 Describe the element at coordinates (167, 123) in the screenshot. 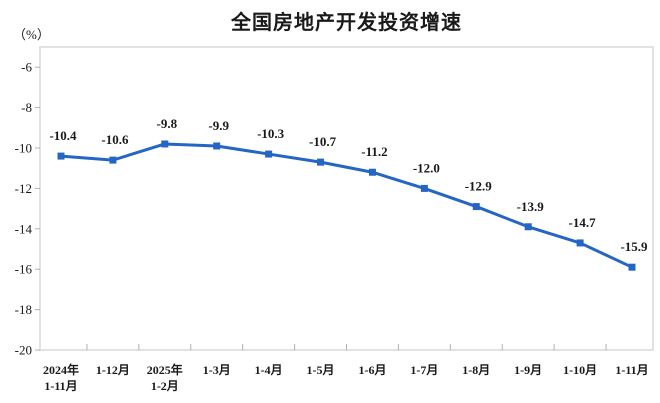

I see `data-point-label: -9.8` at that location.